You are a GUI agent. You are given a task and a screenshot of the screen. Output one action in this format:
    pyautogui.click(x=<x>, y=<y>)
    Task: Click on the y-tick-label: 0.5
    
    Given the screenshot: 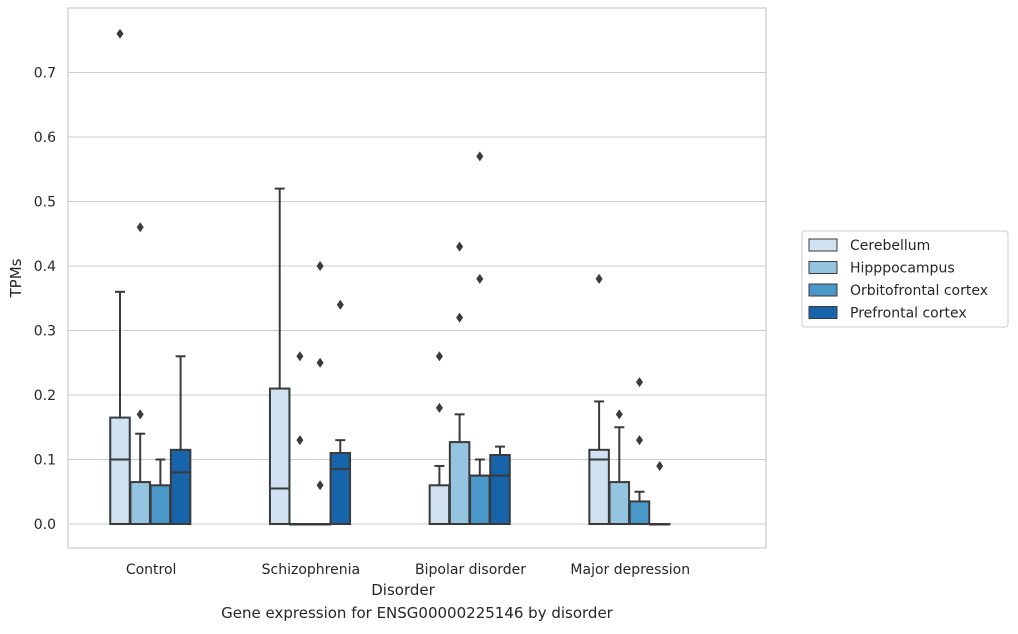 What is the action you would take?
    pyautogui.click(x=45, y=203)
    